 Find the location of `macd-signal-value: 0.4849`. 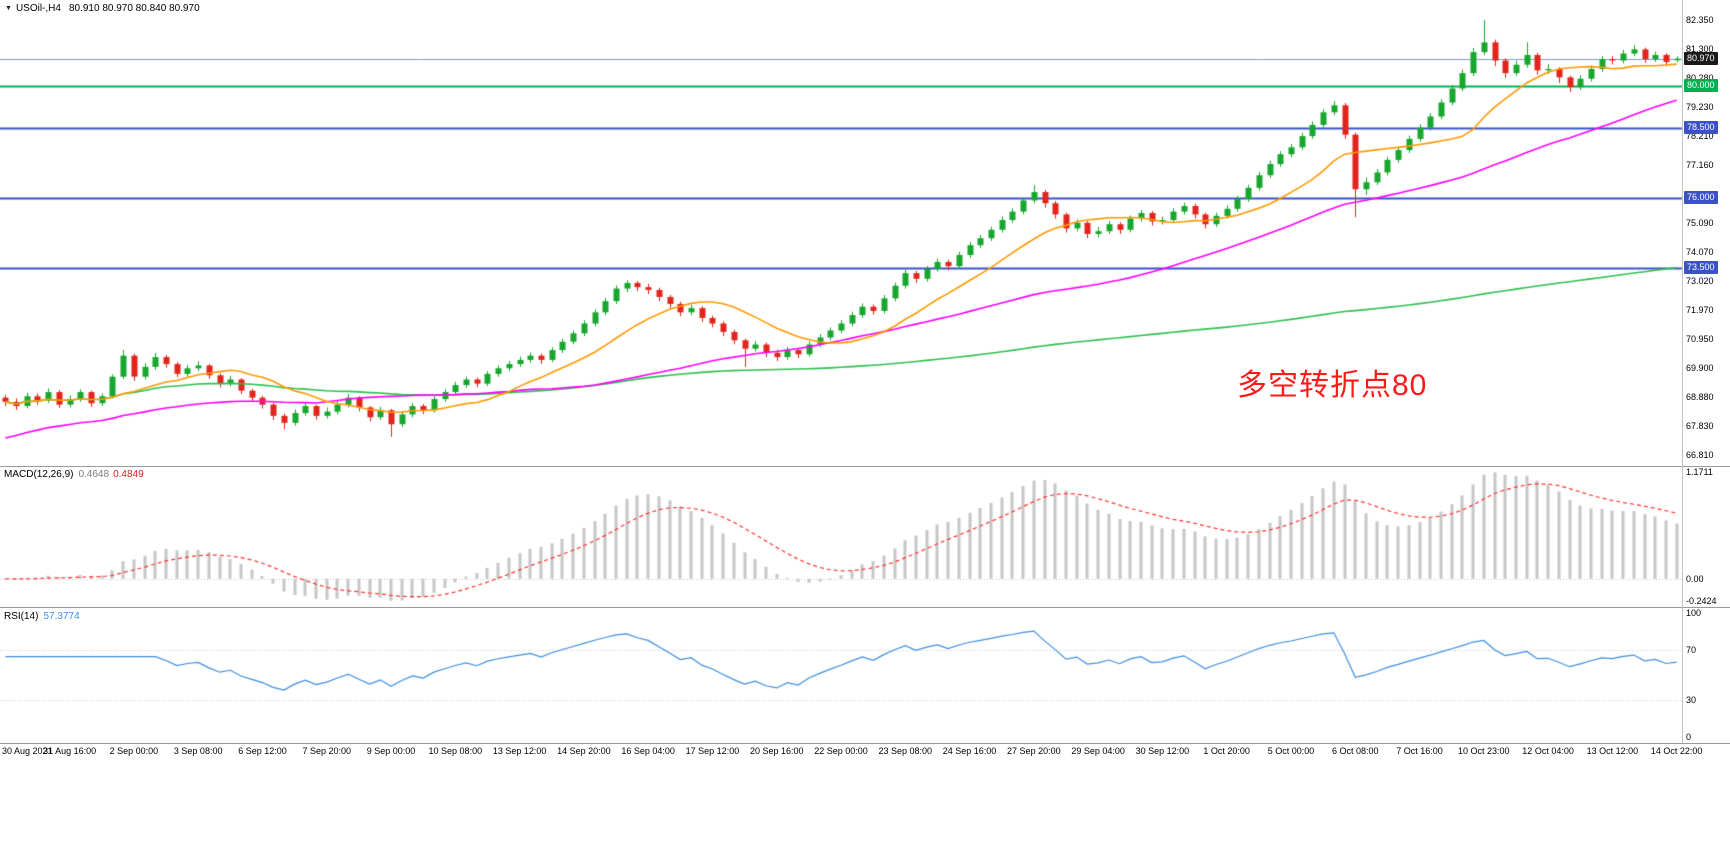

macd-signal-value: 0.4849 is located at coordinates (128, 474).